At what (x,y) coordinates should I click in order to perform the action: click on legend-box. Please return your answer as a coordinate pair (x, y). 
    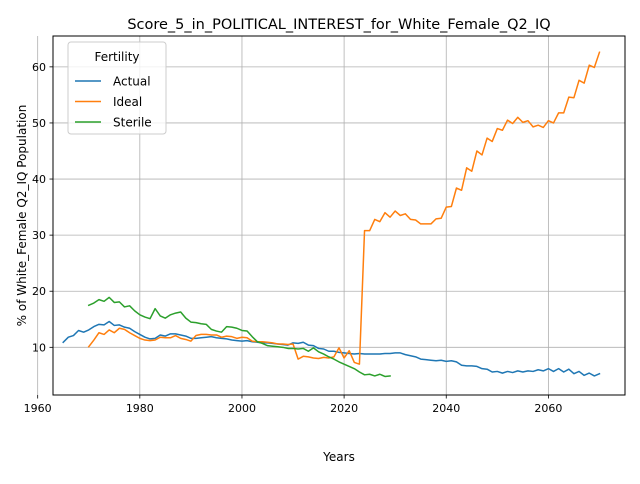
    Looking at the image, I should click on (117, 88).